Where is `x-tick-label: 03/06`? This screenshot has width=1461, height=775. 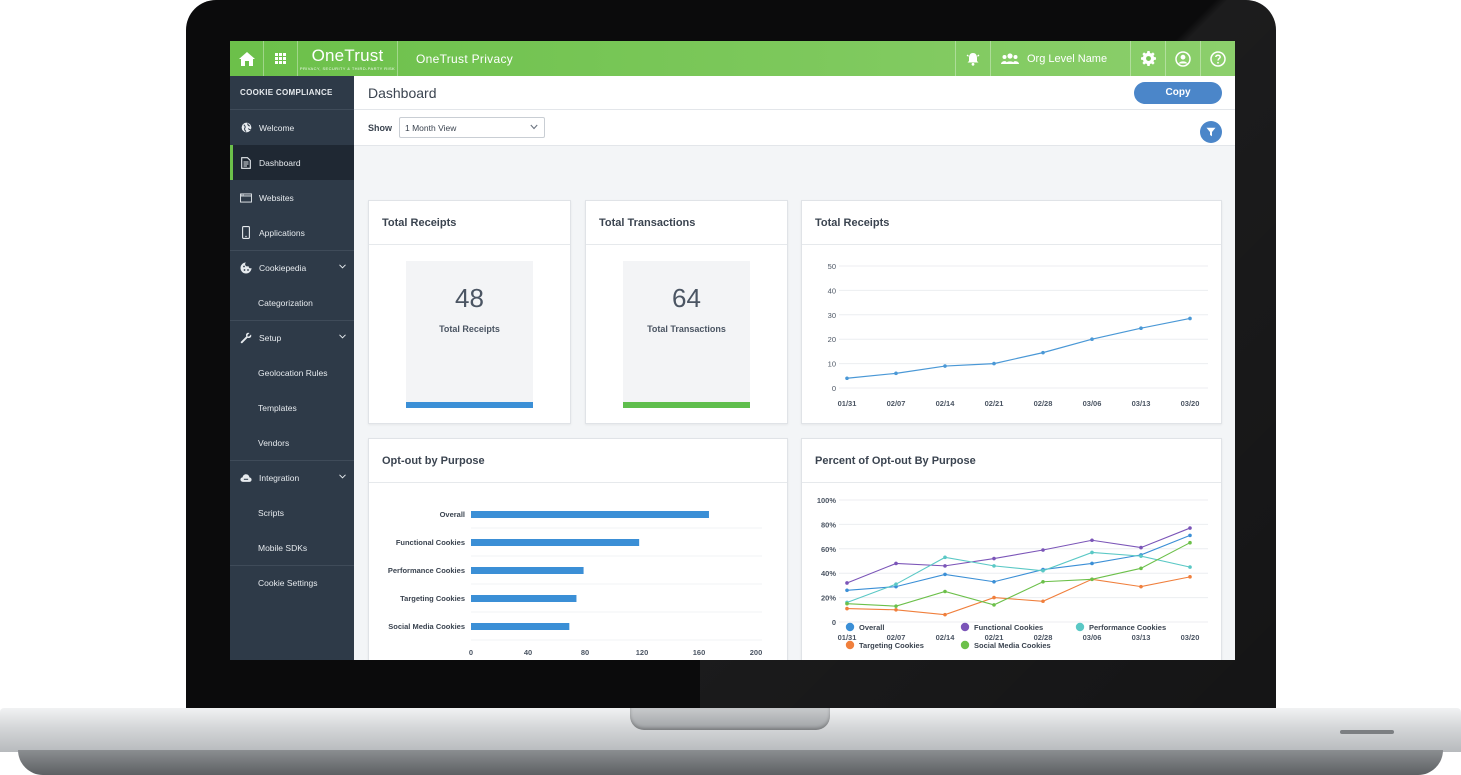 x-tick-label: 03/06 is located at coordinates (1092, 403).